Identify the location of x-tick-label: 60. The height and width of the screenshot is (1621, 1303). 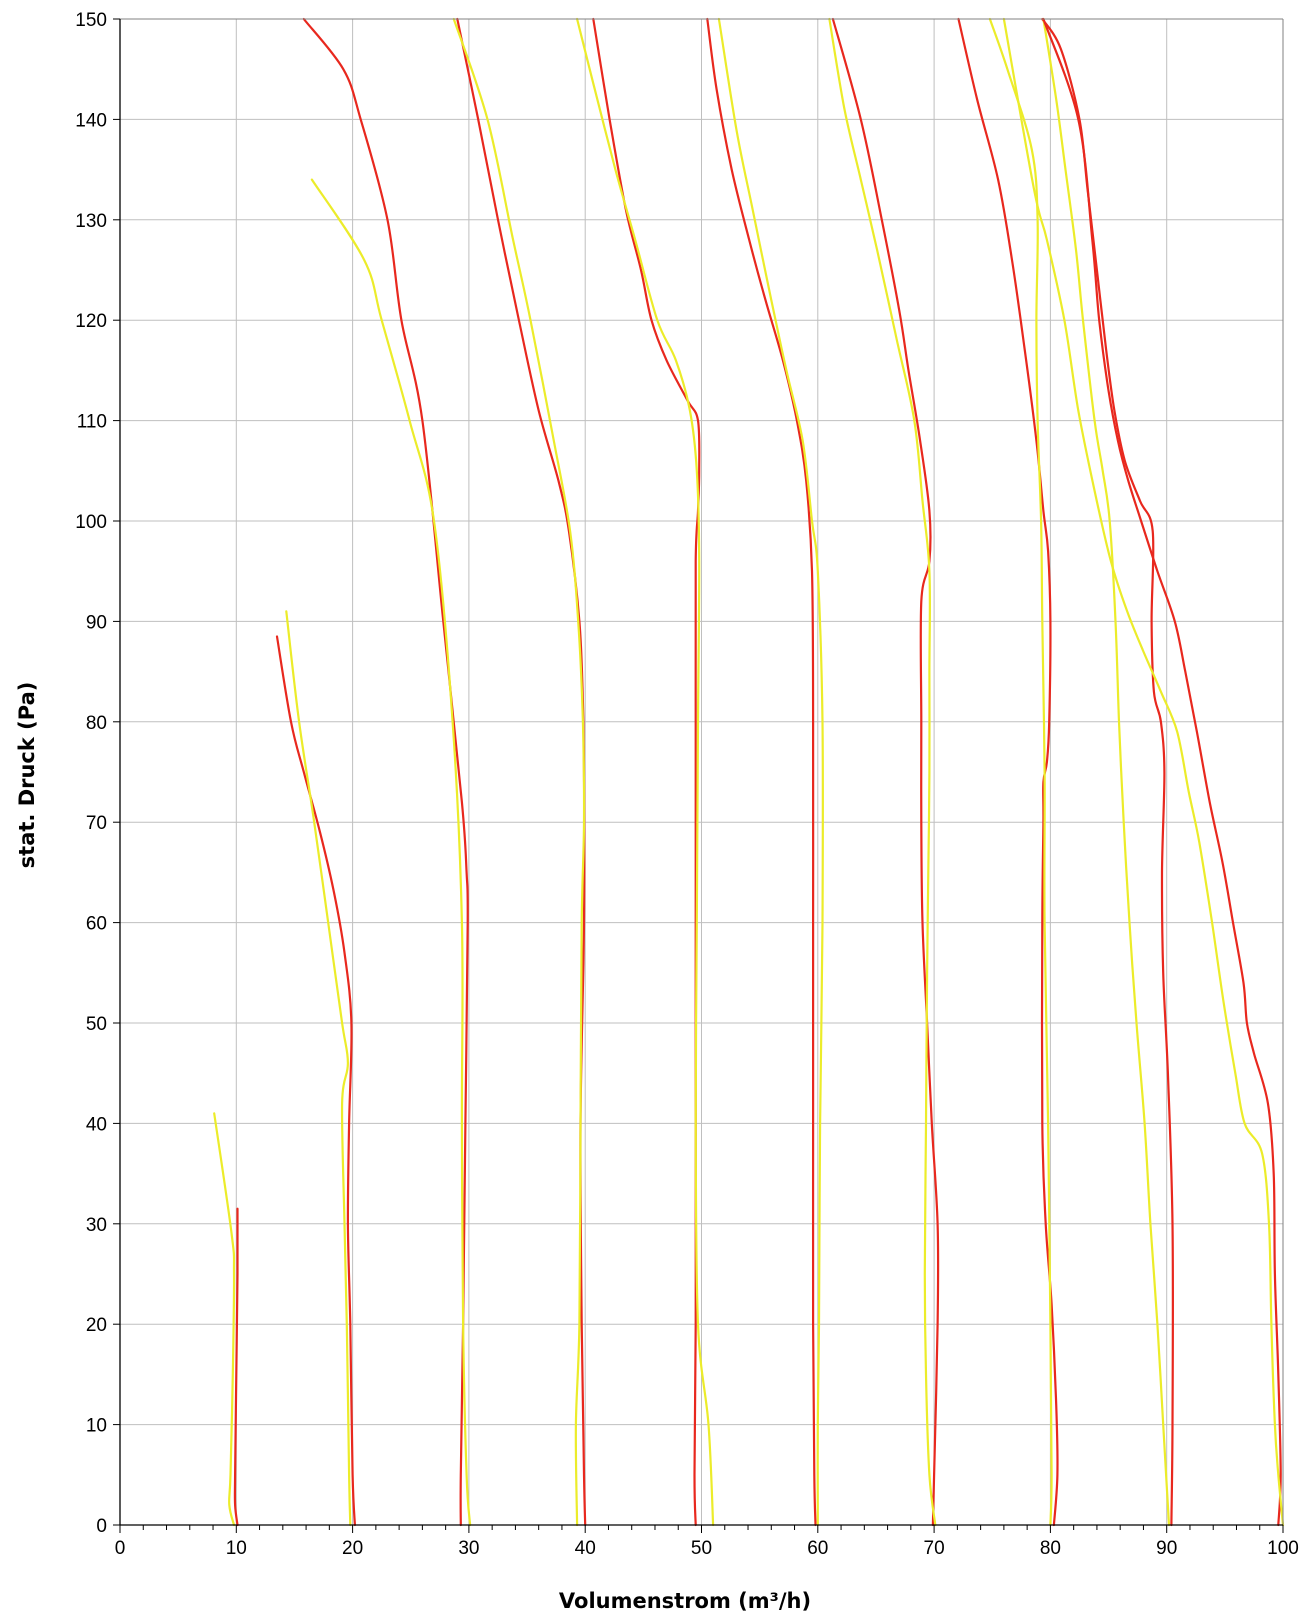
(817, 1548).